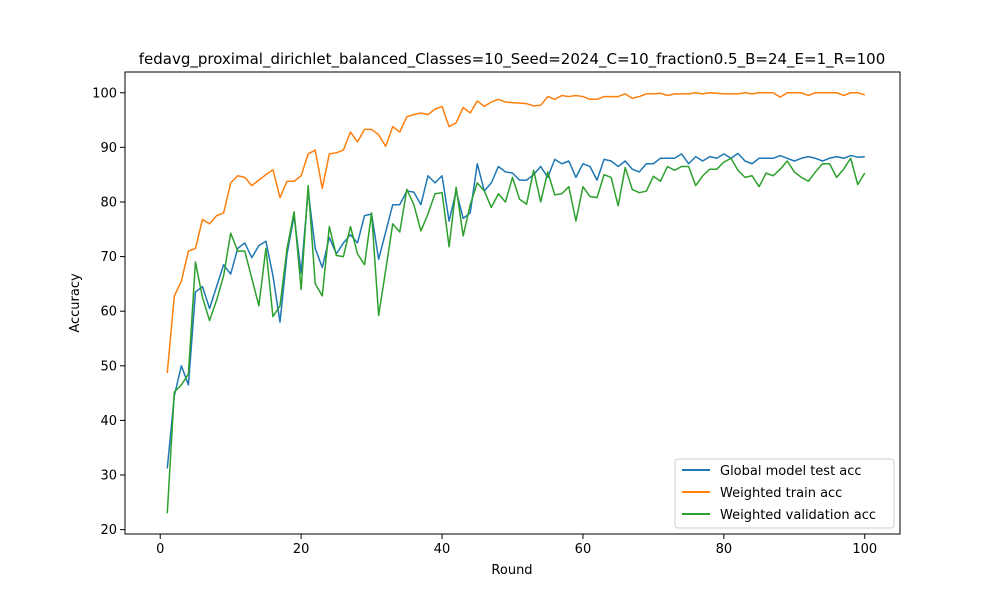 Image resolution: width=1000 pixels, height=600 pixels. What do you see at coordinates (781, 493) in the screenshot?
I see `legend-label-weighted-train: Weighted train acc` at bounding box center [781, 493].